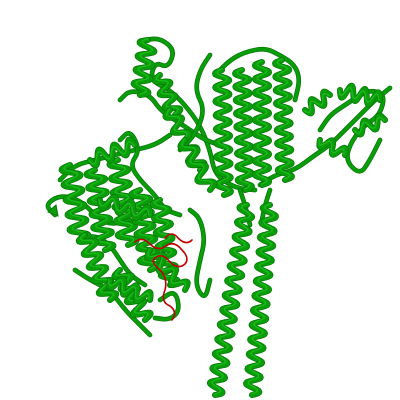 The width and height of the screenshot is (400, 400). I want to click on helix-21-highlight, so click(359, 94).